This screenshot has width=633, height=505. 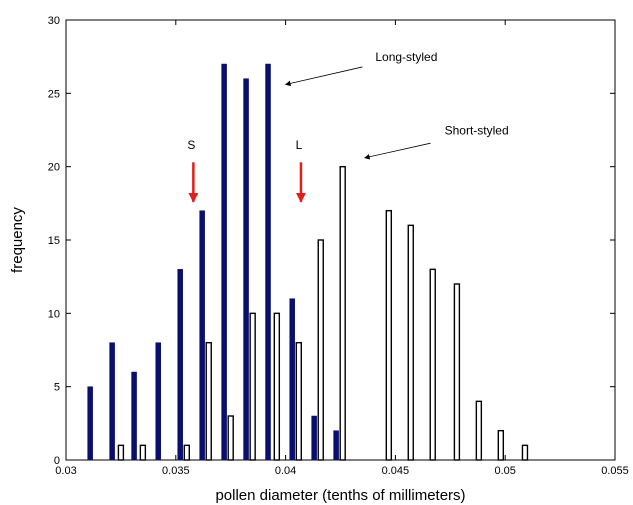 I want to click on annotation-short-styled-arrow, so click(x=397, y=151).